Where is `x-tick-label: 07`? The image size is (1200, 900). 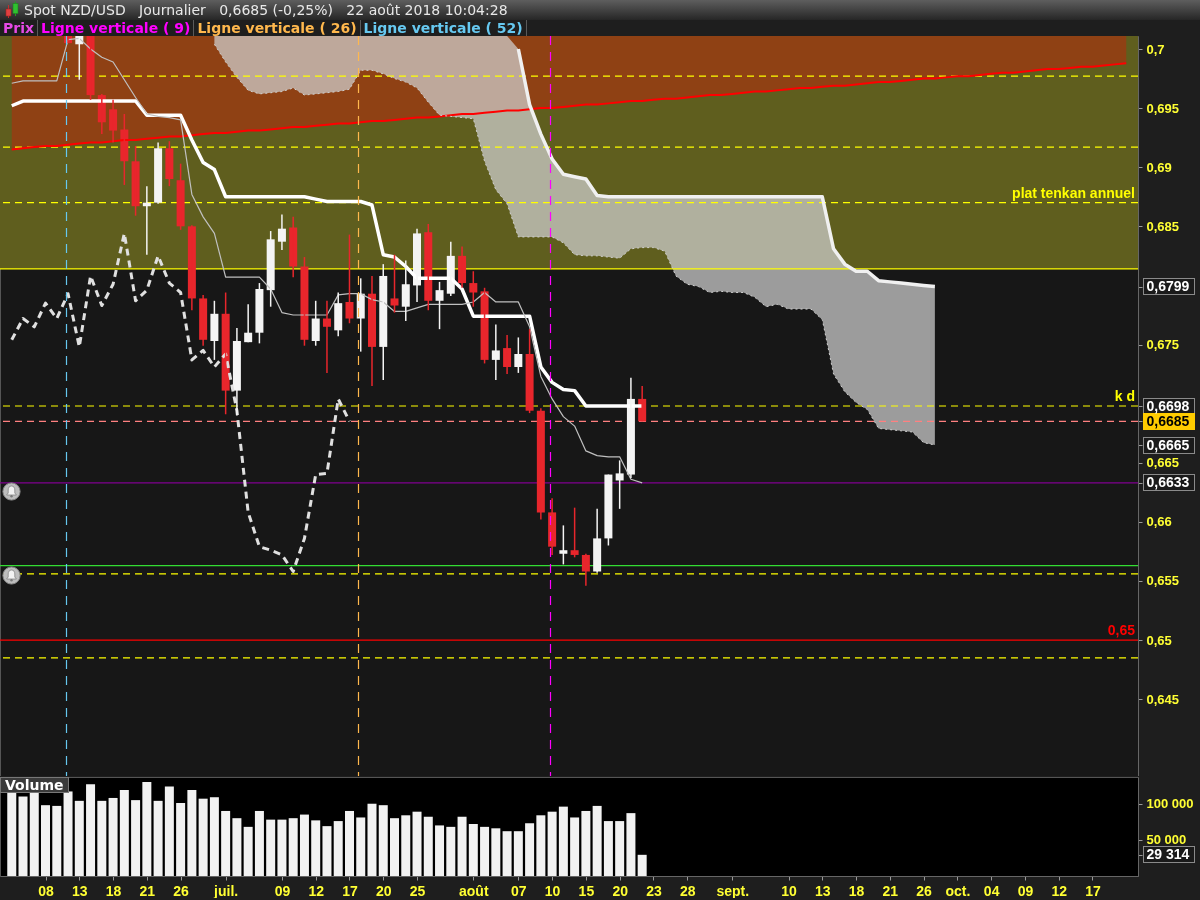 x-tick-label: 07 is located at coordinates (519, 890).